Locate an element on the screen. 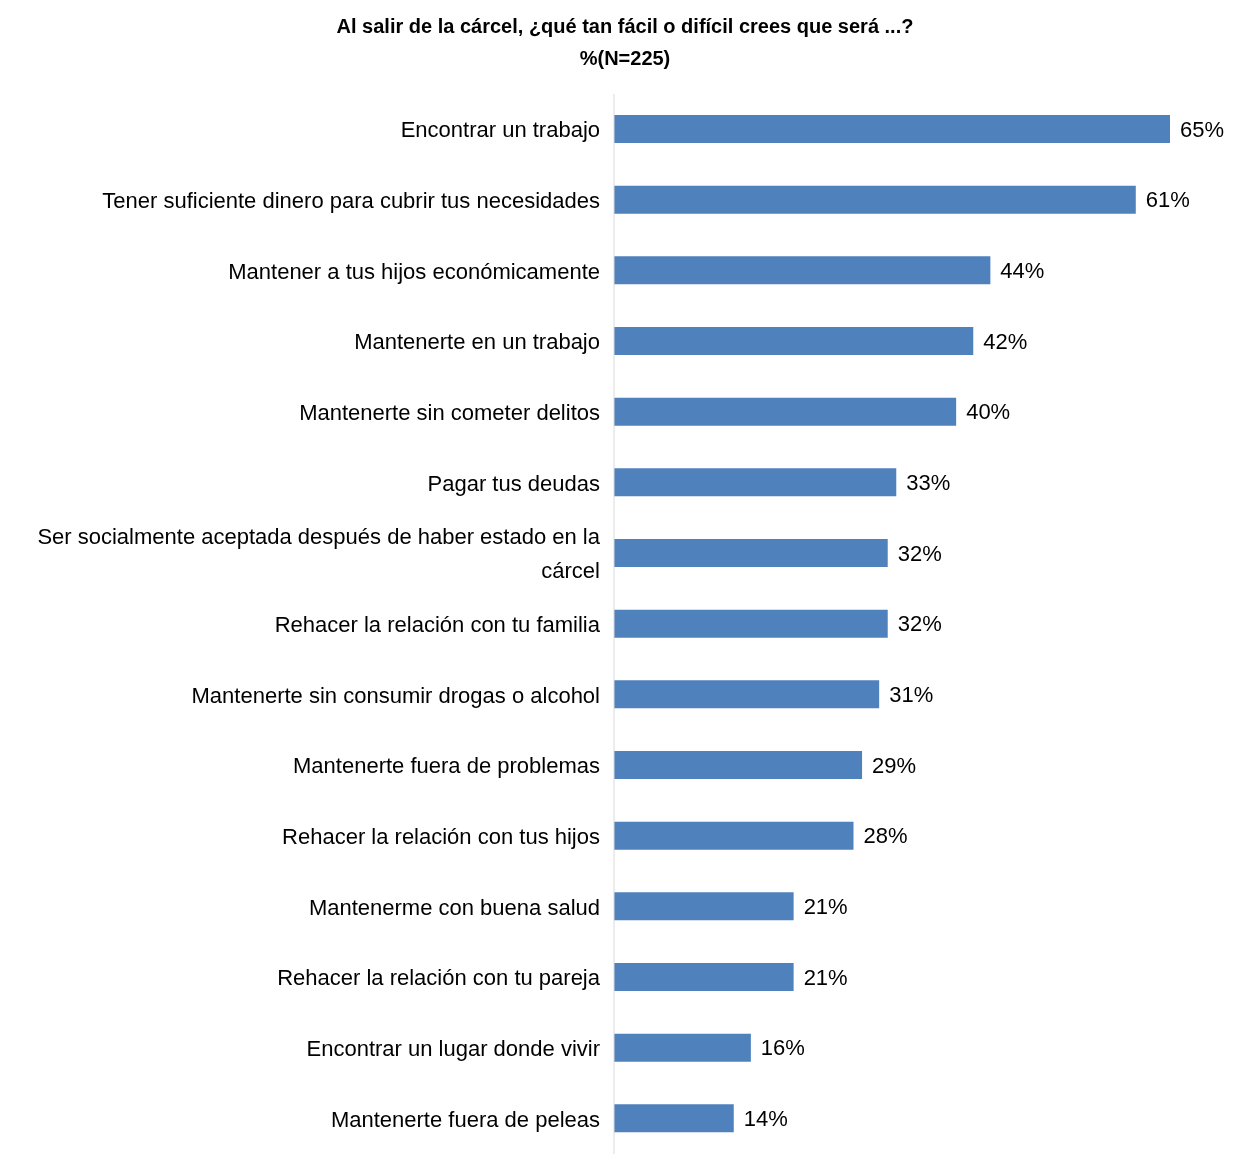 Image resolution: width=1250 pixels, height=1166 pixels. data-label: 42% is located at coordinates (1005, 341).